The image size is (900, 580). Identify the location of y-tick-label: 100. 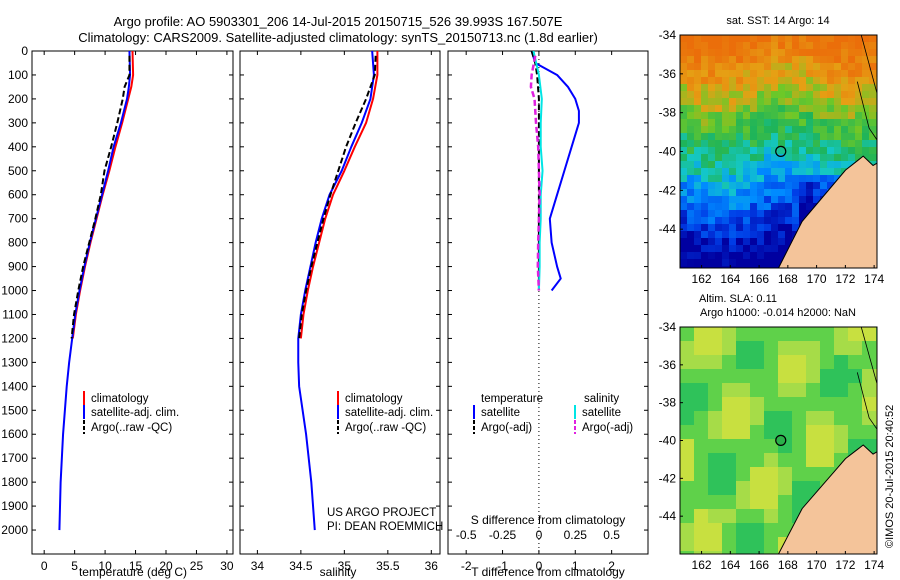
(18, 75).